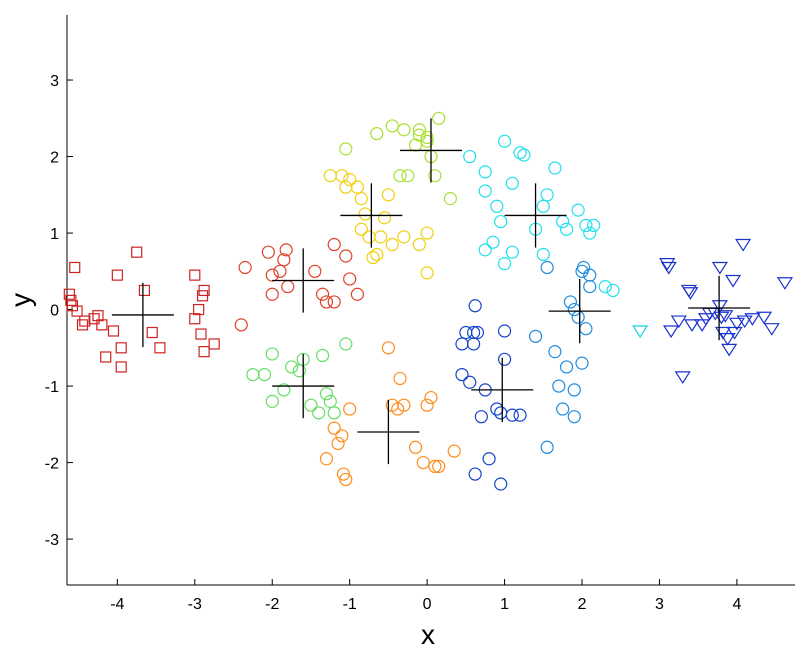  Describe the element at coordinates (54, 311) in the screenshot. I see `y-tick-label: 0` at that location.